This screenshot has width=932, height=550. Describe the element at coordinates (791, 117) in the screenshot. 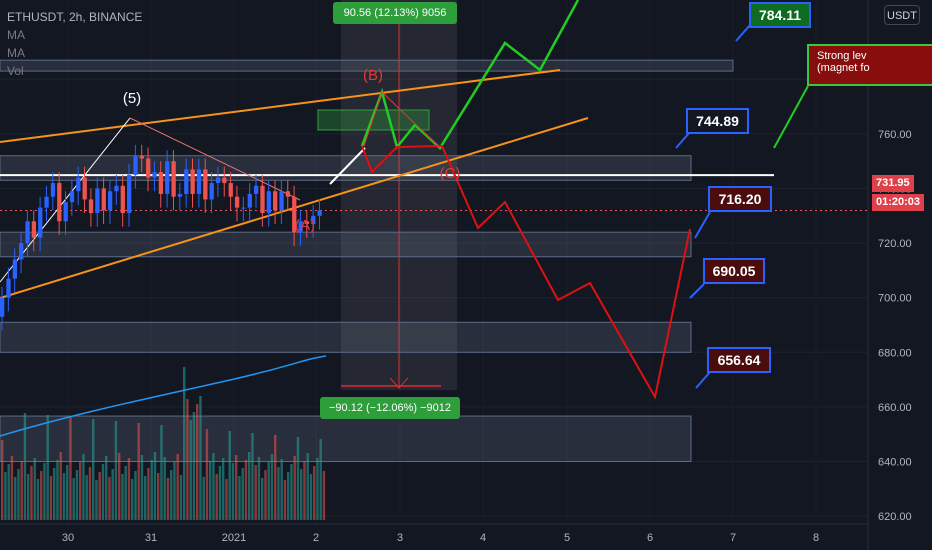

I see `pointer-strong-level` at that location.